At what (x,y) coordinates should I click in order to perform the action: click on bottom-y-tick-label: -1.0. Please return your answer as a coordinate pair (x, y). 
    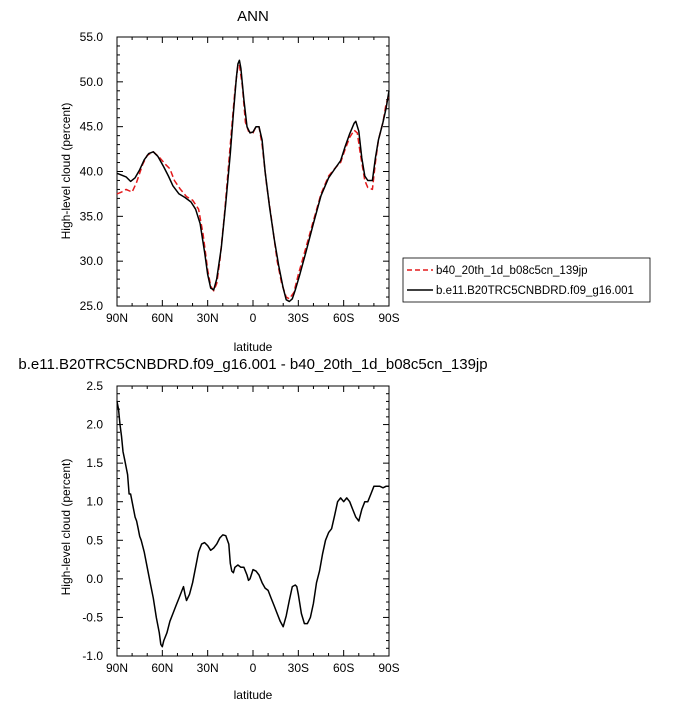
    Looking at the image, I should click on (92, 656).